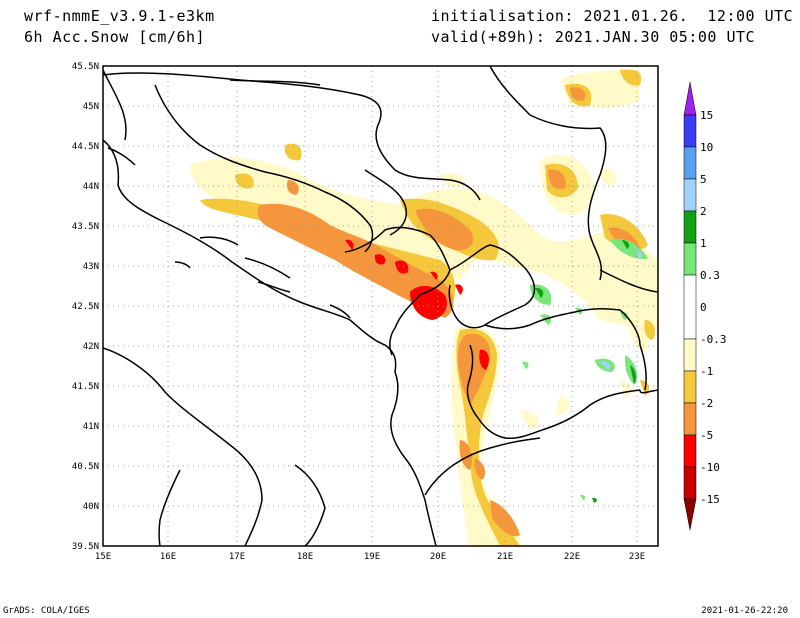  Describe the element at coordinates (710, 275) in the screenshot. I see `colorbar-label: 0.3` at that location.